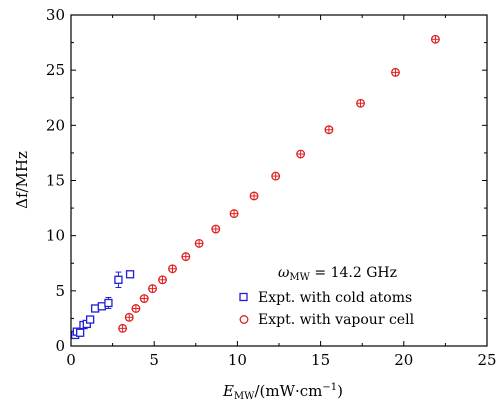 The image size is (499, 410). What do you see at coordinates (337, 274) in the screenshot?
I see `frequency-annotation: ωMW = 14.2 GHz` at bounding box center [337, 274].